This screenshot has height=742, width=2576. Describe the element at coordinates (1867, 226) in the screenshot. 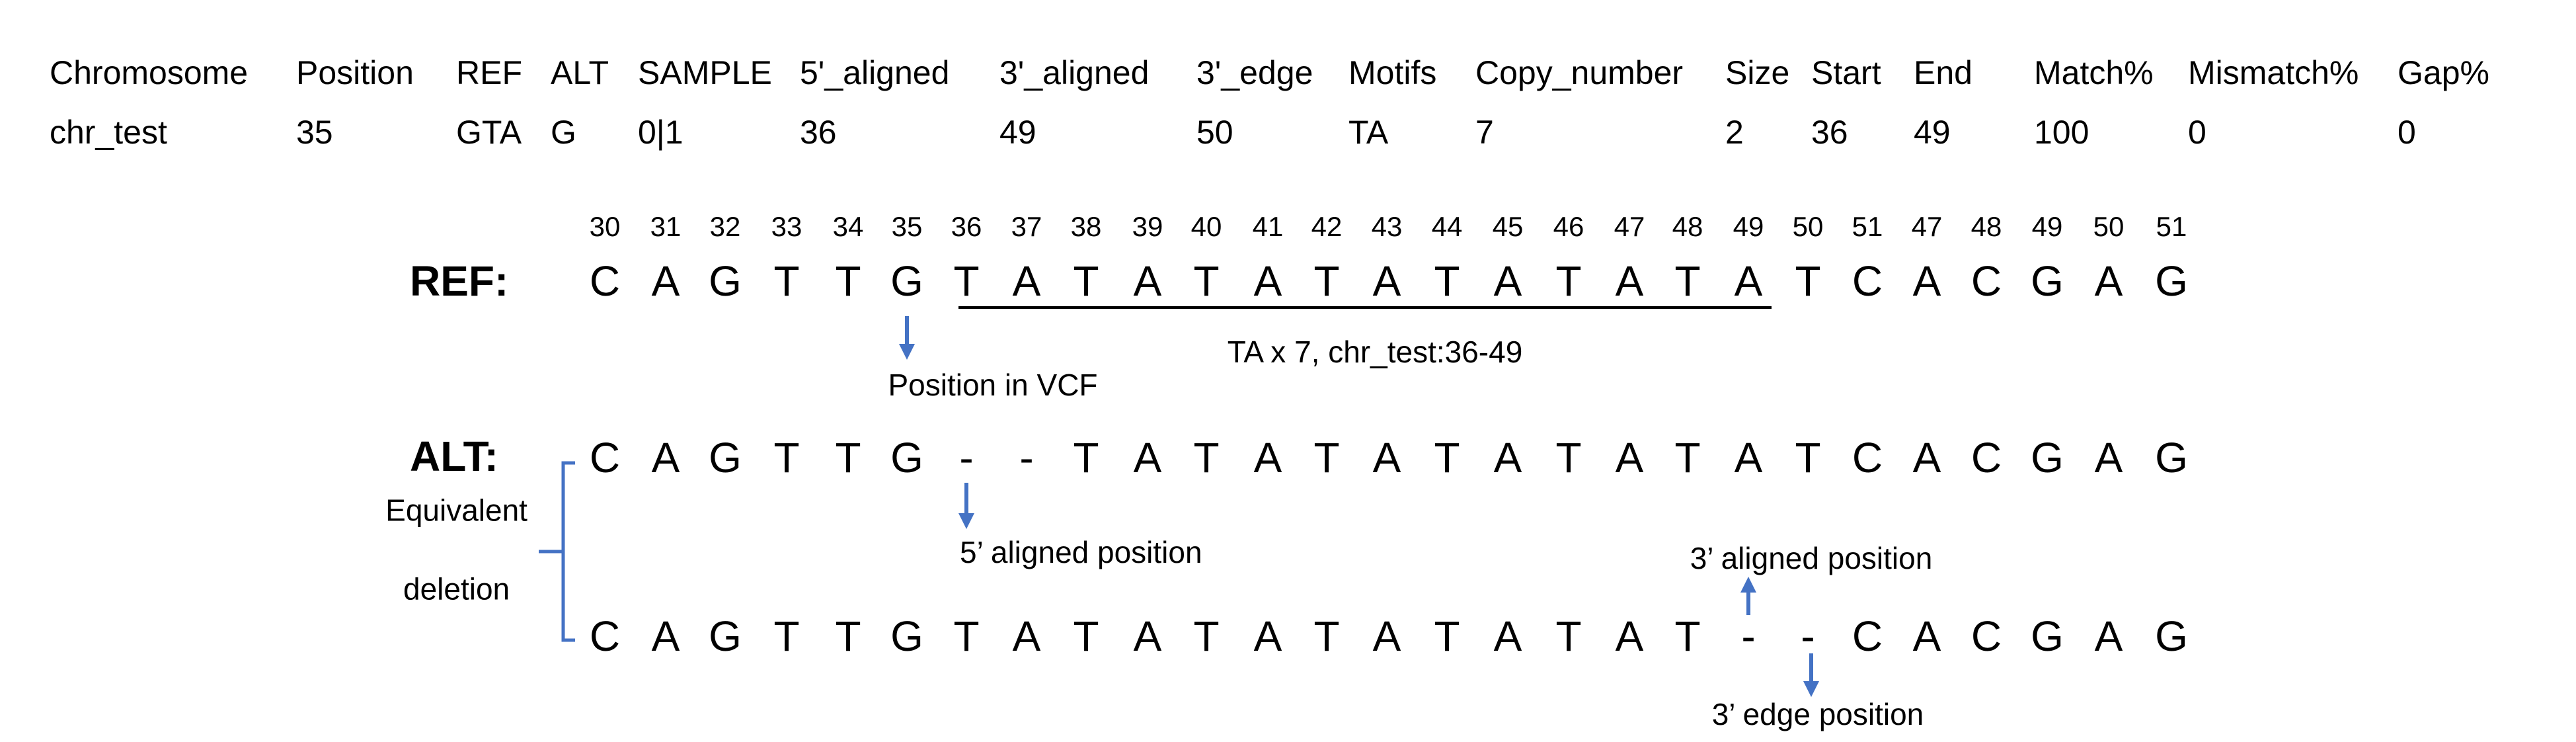

I see `position-number: 51` at that location.